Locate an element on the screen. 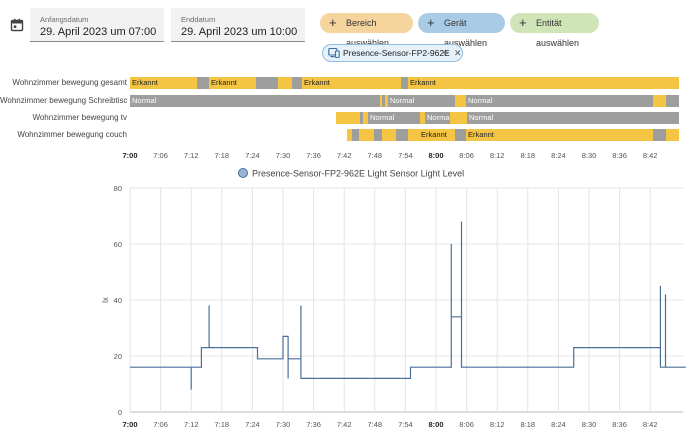 The height and width of the screenshot is (443, 690). x-tick-label: 8:18 is located at coordinates (527, 424).